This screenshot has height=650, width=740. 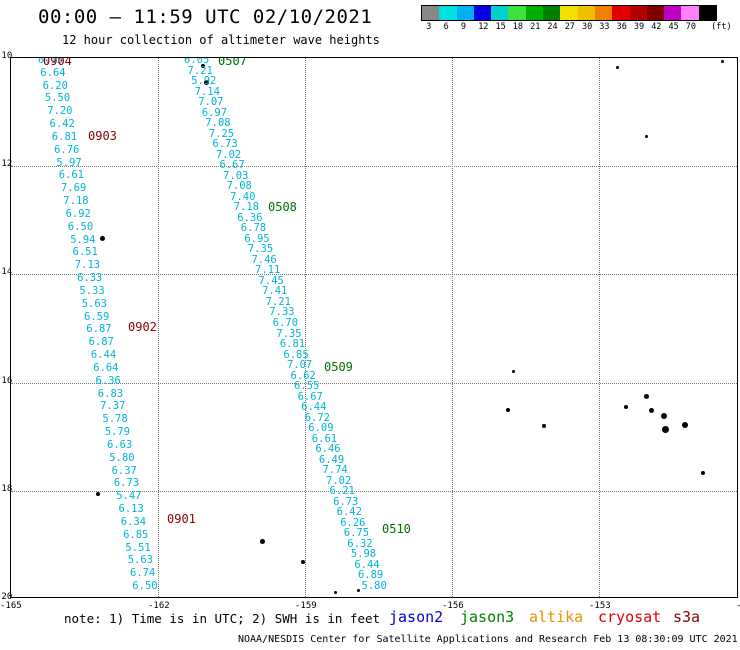 I want to click on wave-height-value: 5.51, so click(x=138, y=547).